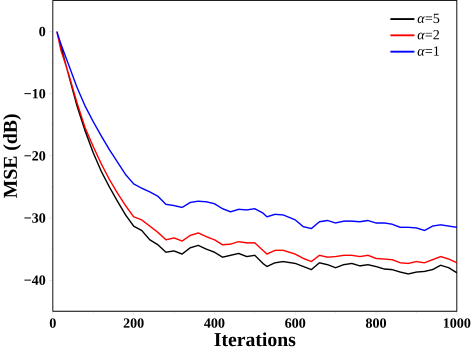  I want to click on x-tick-label: 1000, so click(457, 323).